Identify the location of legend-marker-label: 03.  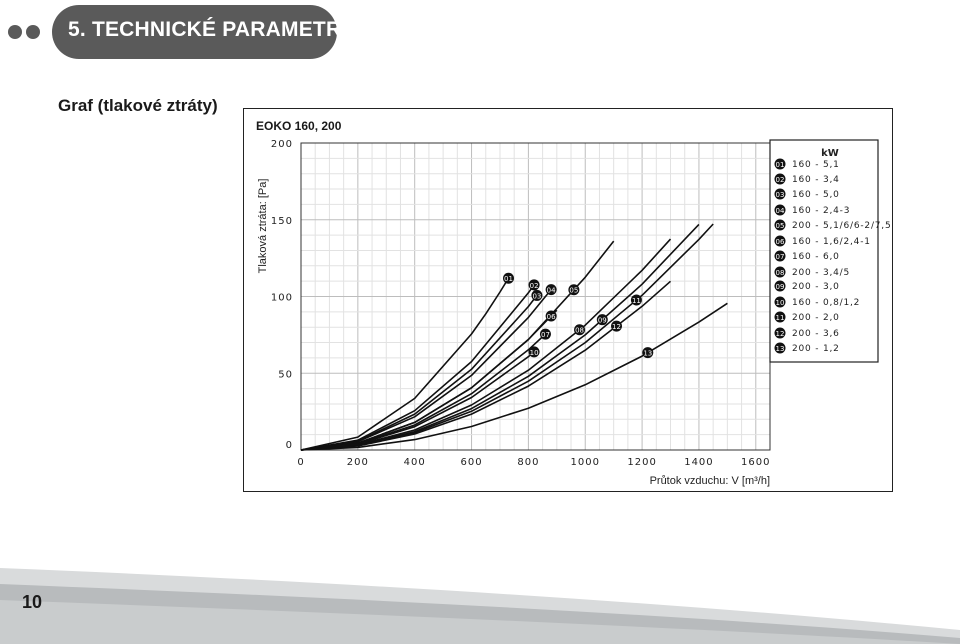
(780, 195).